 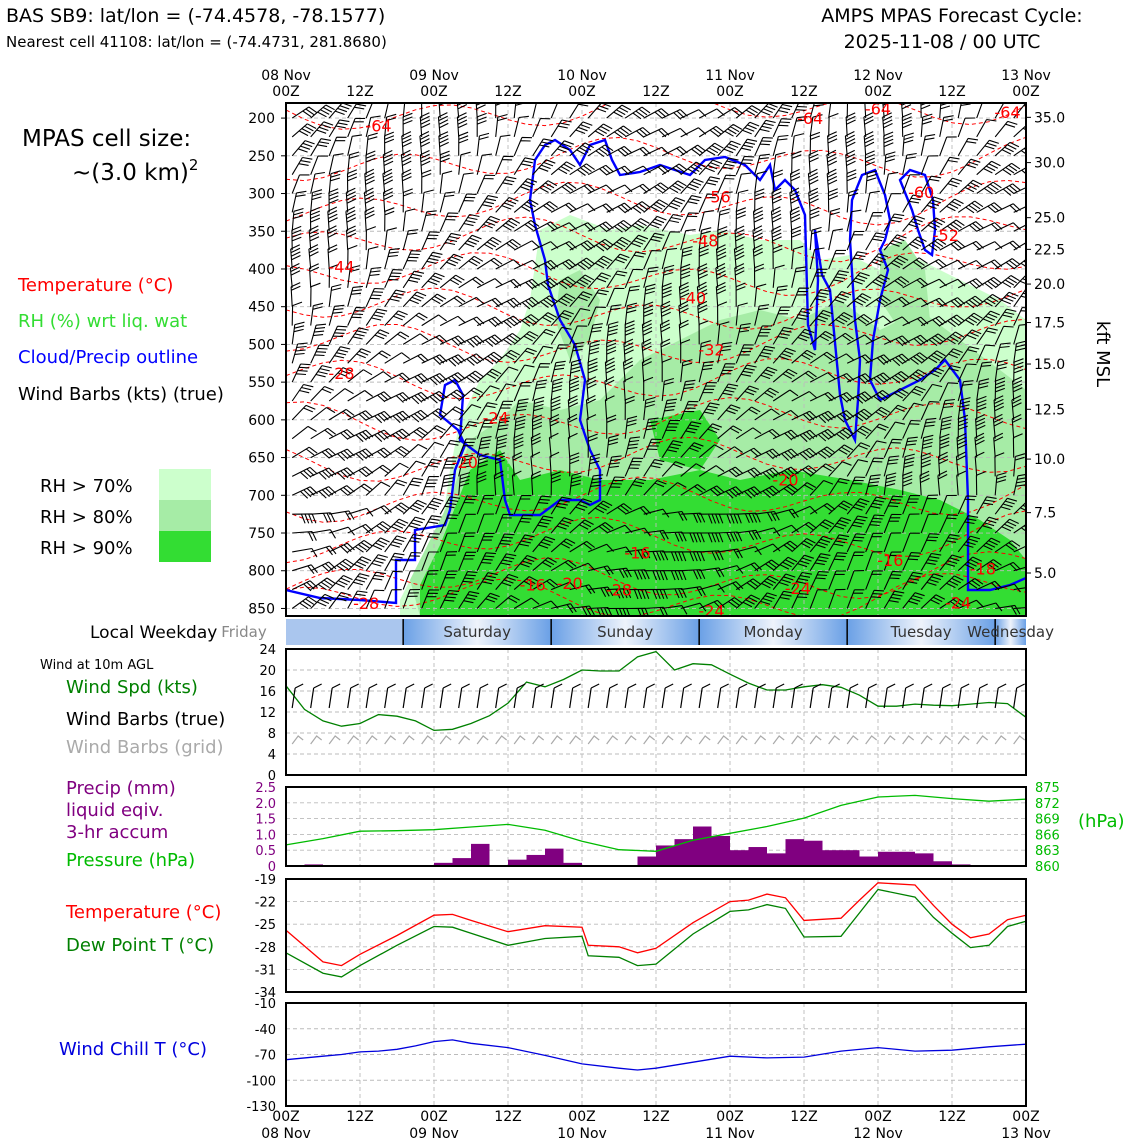 I want to click on isotherm-label: -64, so click(x=810, y=118).